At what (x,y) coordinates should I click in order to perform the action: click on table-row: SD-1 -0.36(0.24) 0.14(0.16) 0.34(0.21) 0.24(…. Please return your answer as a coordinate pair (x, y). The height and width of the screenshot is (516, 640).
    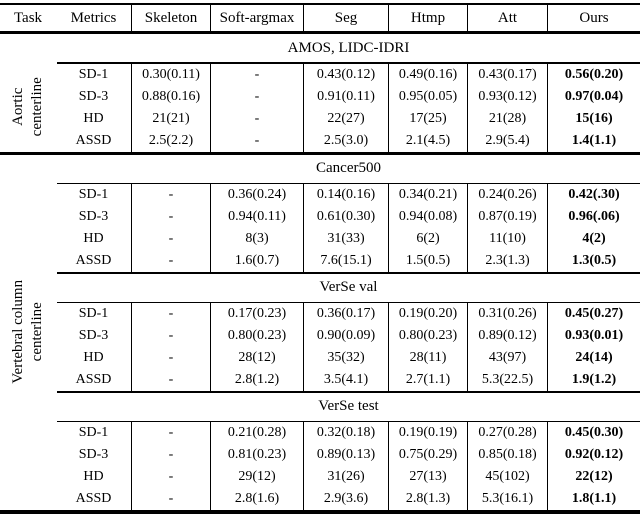
    Looking at the image, I should click on (320, 195).